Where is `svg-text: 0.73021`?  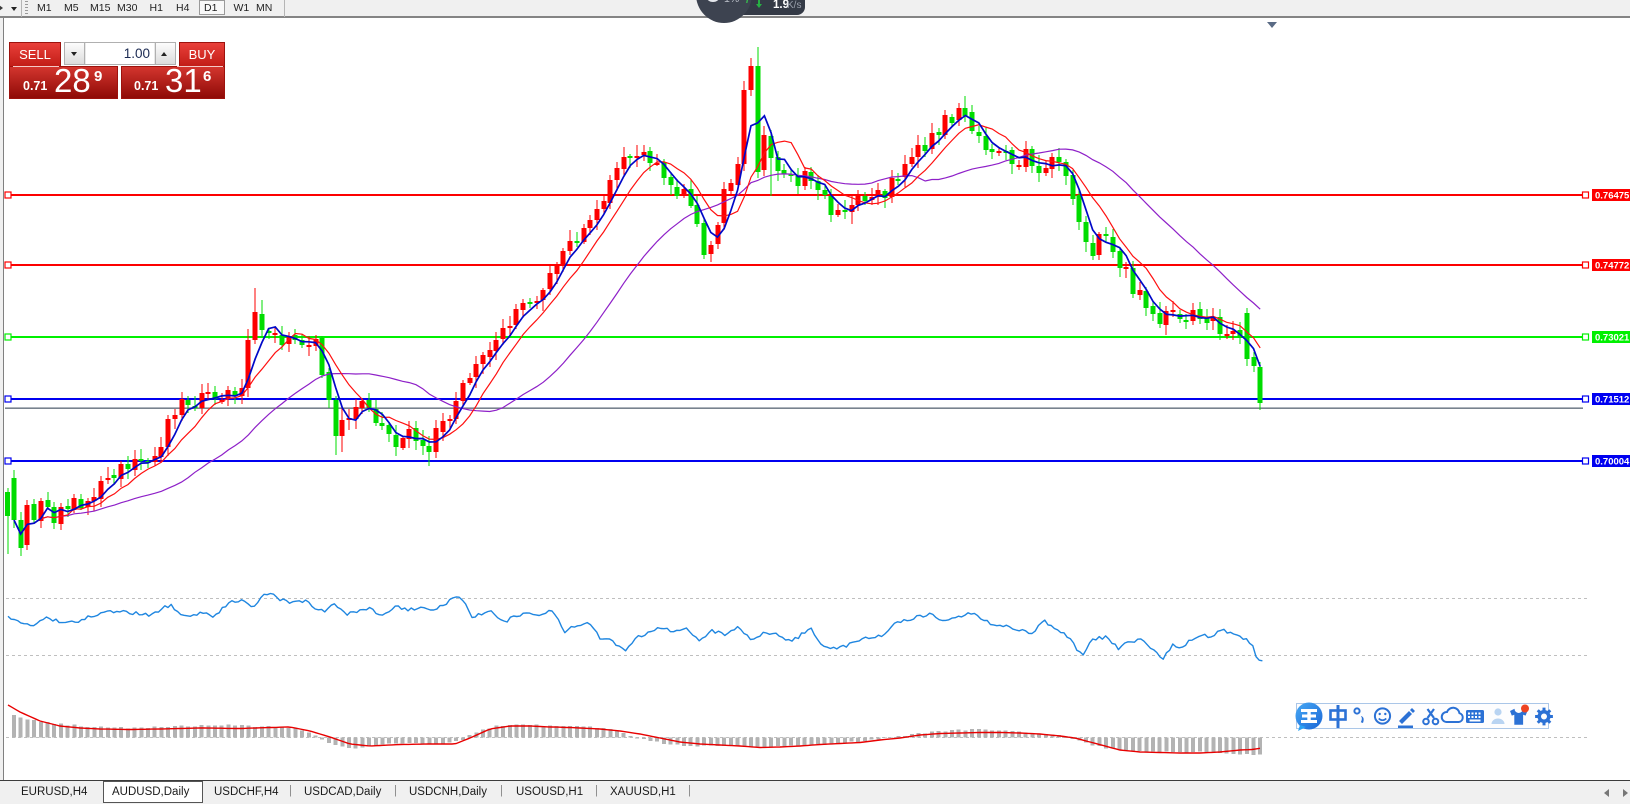 svg-text: 0.73021 is located at coordinates (1612, 338).